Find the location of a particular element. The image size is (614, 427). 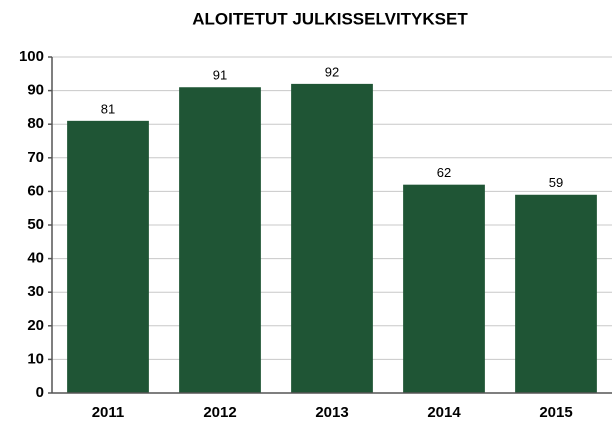

value-label: 92 is located at coordinates (332, 71).